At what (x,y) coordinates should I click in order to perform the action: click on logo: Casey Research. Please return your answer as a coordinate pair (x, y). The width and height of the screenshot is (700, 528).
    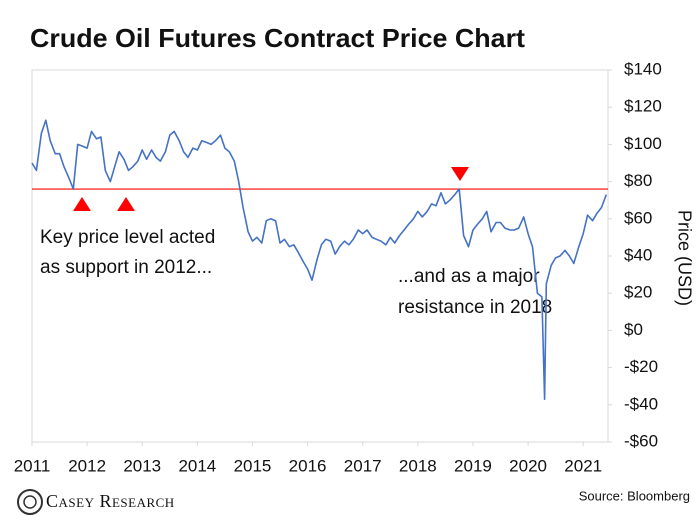
    Looking at the image, I should click on (96, 502).